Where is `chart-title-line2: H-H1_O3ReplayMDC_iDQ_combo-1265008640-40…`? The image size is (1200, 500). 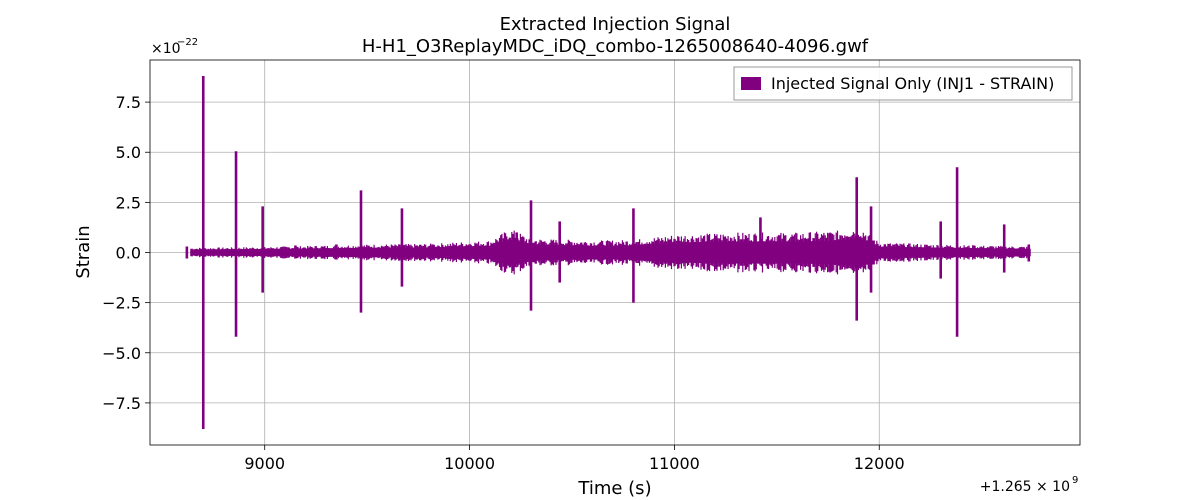 chart-title-line2: H-H1_O3ReplayMDC_iDQ_combo-1265008640-40… is located at coordinates (615, 46).